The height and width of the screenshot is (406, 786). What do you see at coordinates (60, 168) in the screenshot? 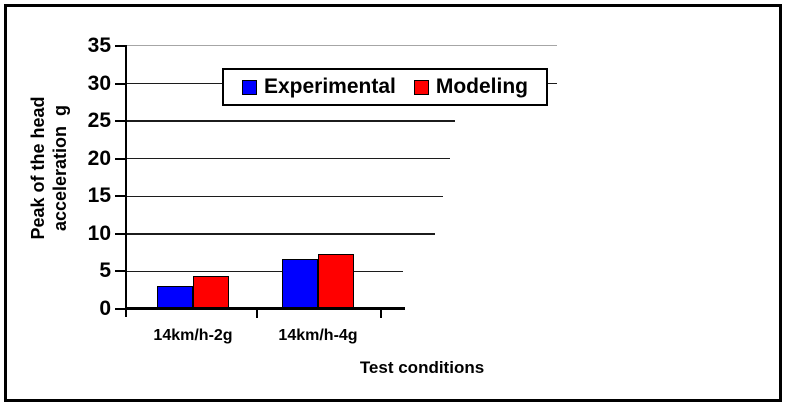
I see `y-axis-title-line2: acceleration g` at bounding box center [60, 168].